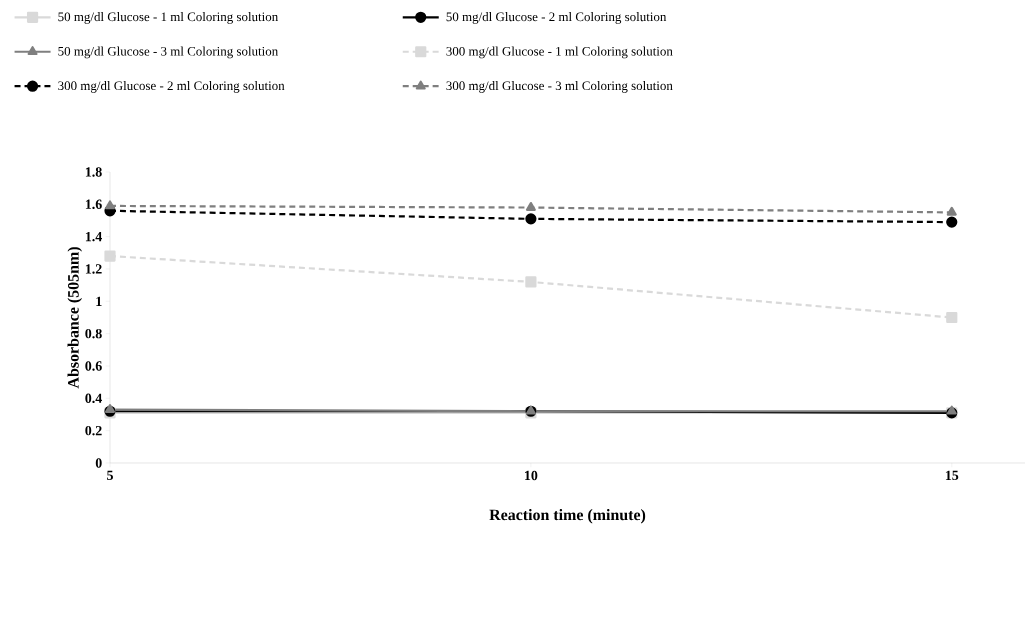 Image resolution: width=1029 pixels, height=641 pixels. Describe the element at coordinates (99, 301) in the screenshot. I see `y-tick-label: 1` at that location.